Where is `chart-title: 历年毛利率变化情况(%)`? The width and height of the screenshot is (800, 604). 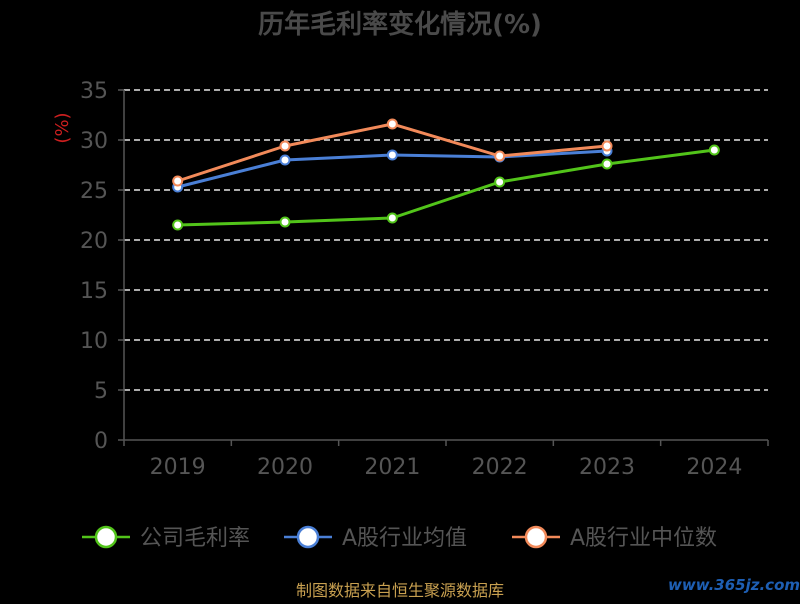 chart-title: 历年毛利率变化情况(%) is located at coordinates (400, 24).